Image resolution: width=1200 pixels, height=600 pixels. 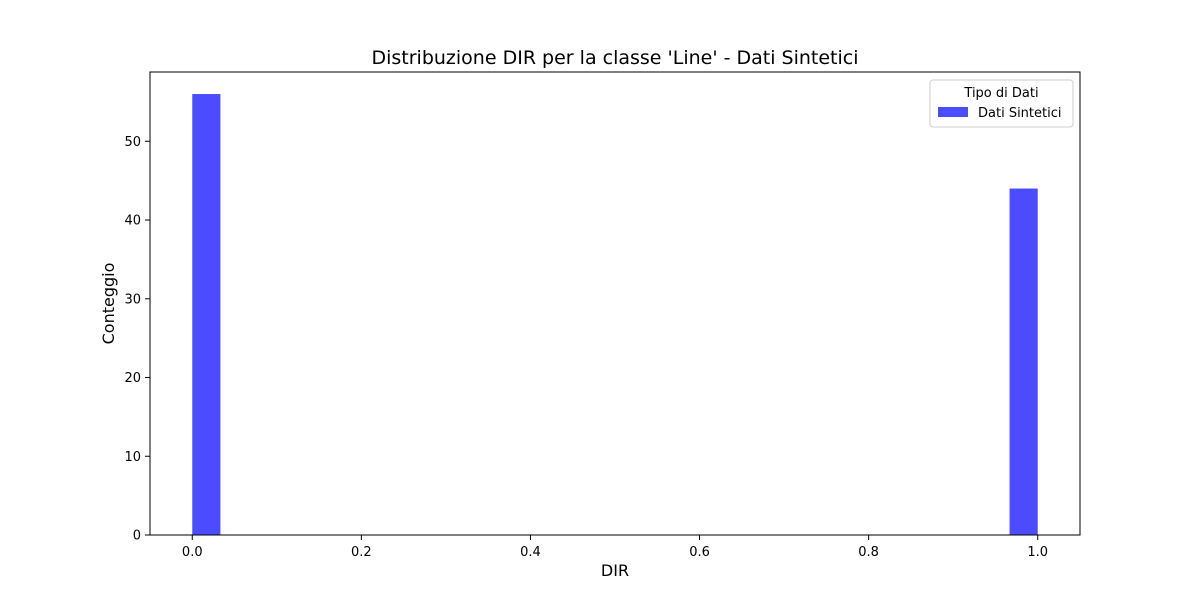 What do you see at coordinates (361, 552) in the screenshot?
I see `x-tick-label: 0.2` at bounding box center [361, 552].